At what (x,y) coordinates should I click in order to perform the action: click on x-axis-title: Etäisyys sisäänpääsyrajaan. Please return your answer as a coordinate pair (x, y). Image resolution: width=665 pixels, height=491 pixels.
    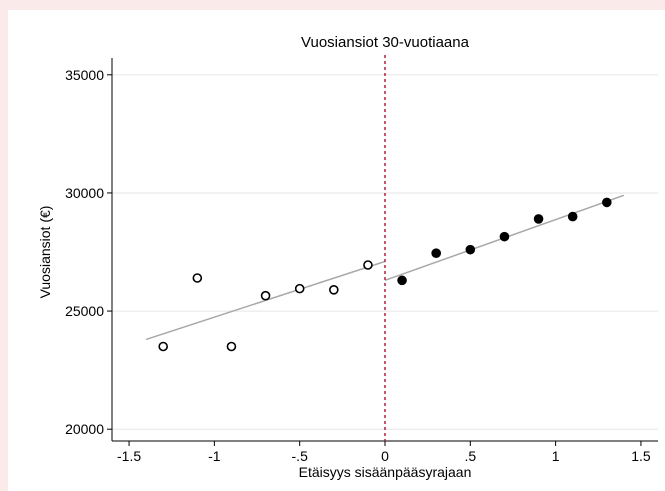
    Looking at the image, I should click on (385, 472).